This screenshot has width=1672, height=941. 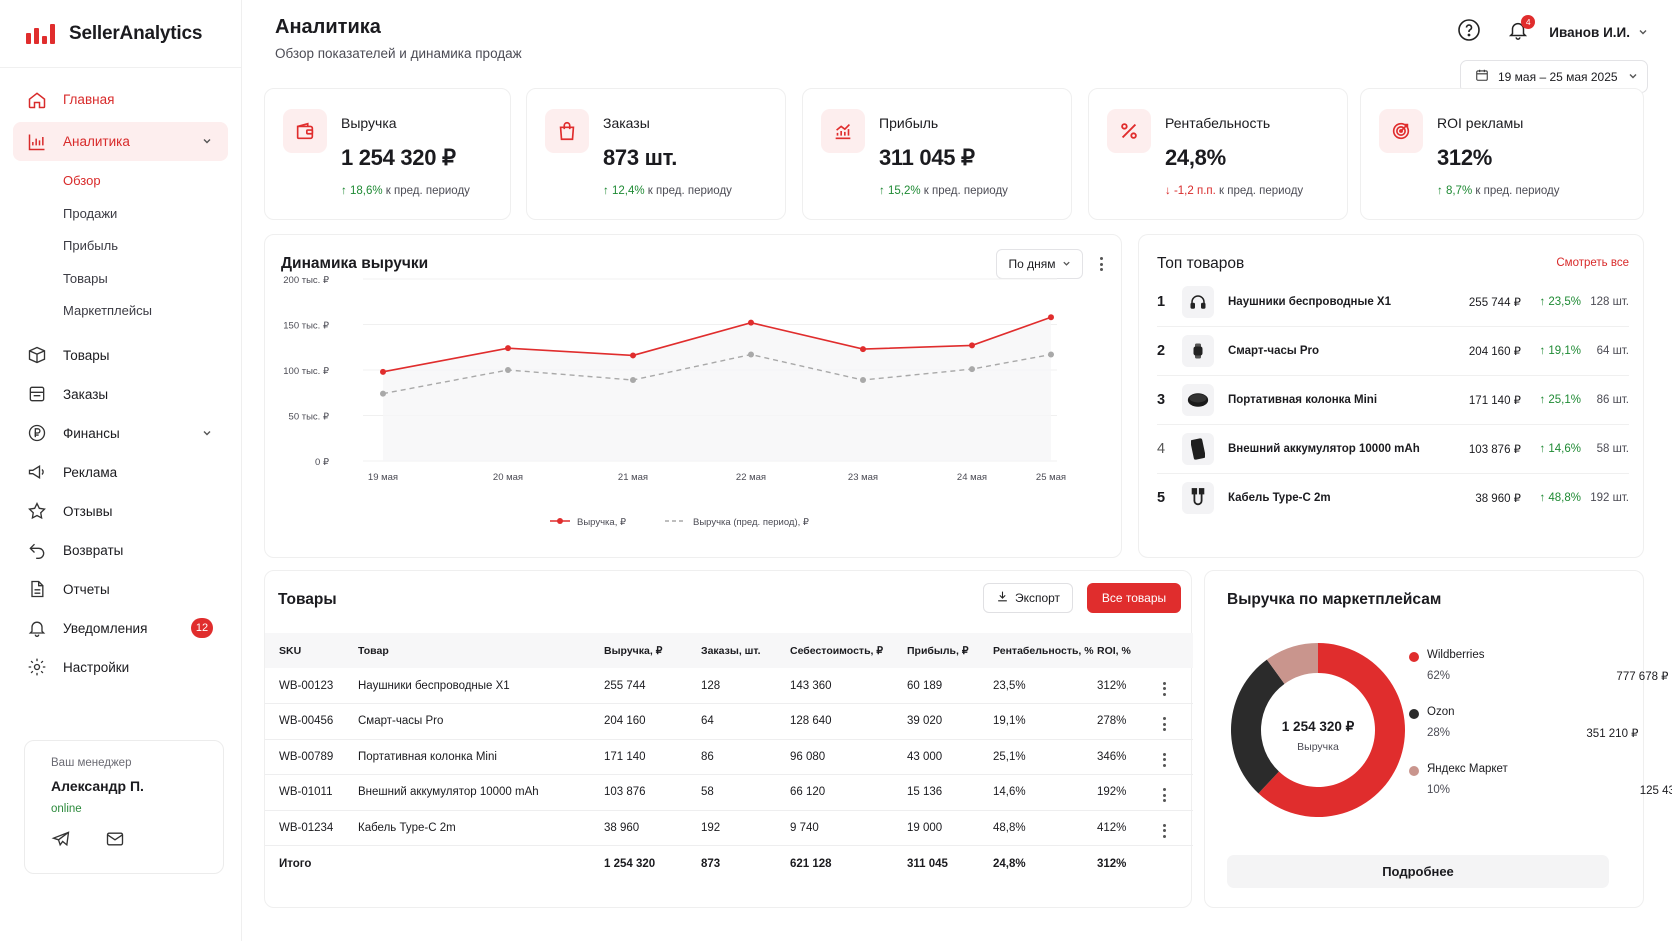 What do you see at coordinates (652, 792) in the screenshot?
I see `table-cell: 103 876` at bounding box center [652, 792].